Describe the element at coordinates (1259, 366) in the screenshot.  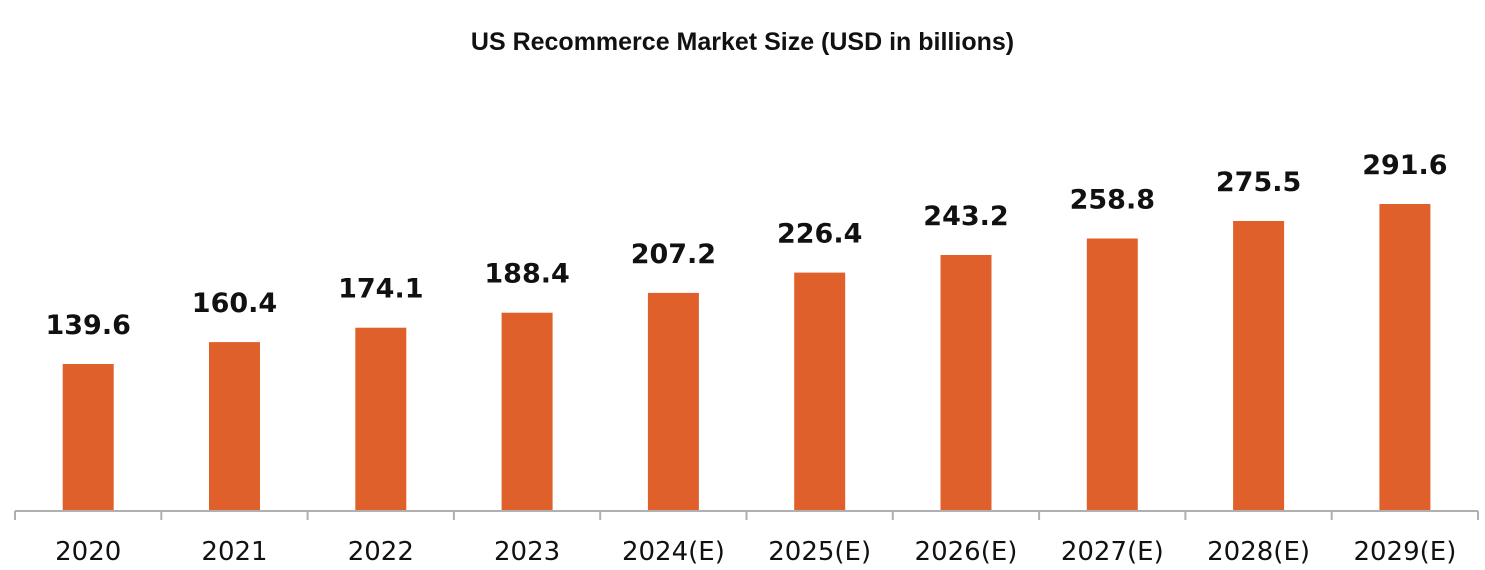
I see `bar-2028(E)` at that location.